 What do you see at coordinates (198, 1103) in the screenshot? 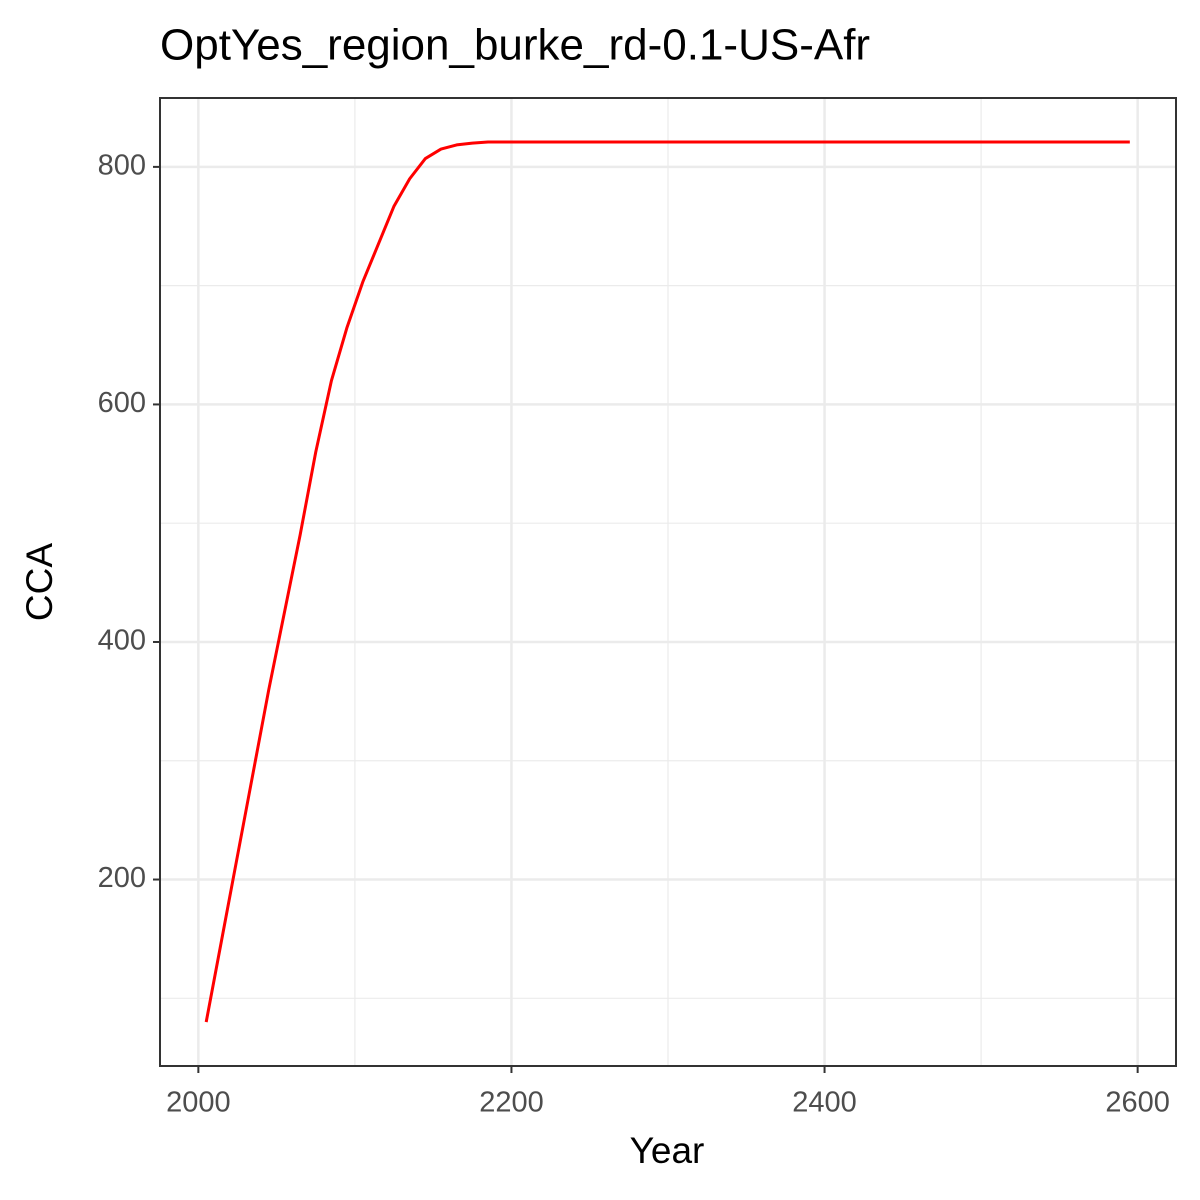
I see `x-tick-label: 2000` at bounding box center [198, 1103].